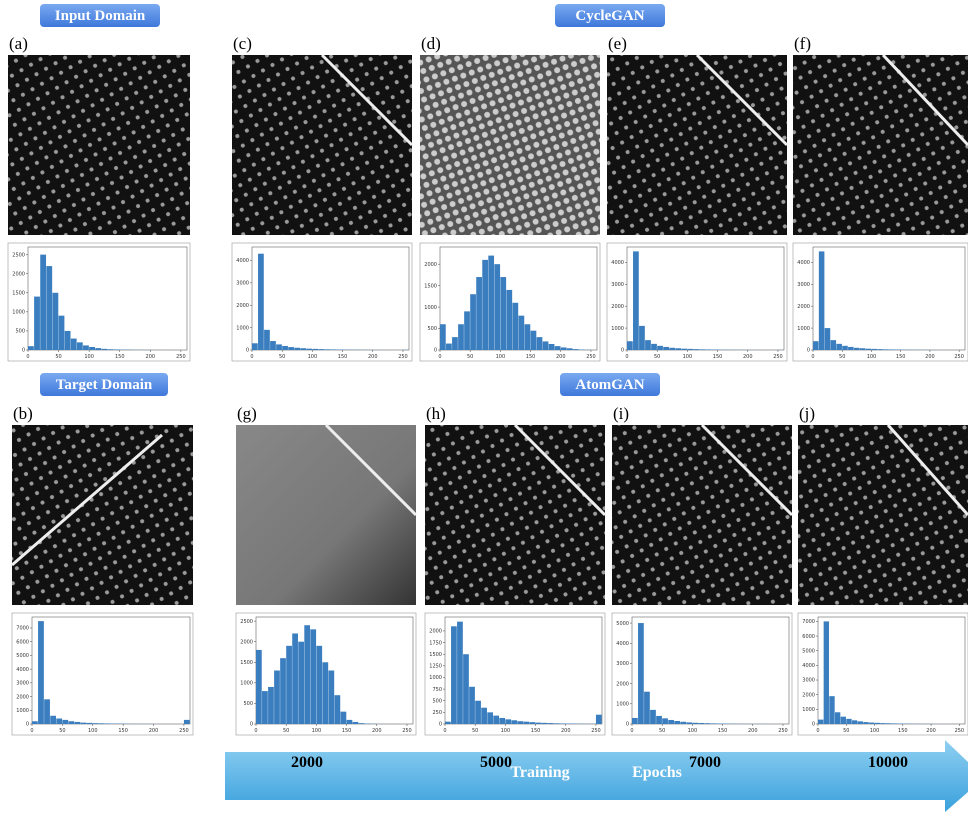 The width and height of the screenshot is (968, 832). I want to click on header: Target Domain, so click(104, 385).